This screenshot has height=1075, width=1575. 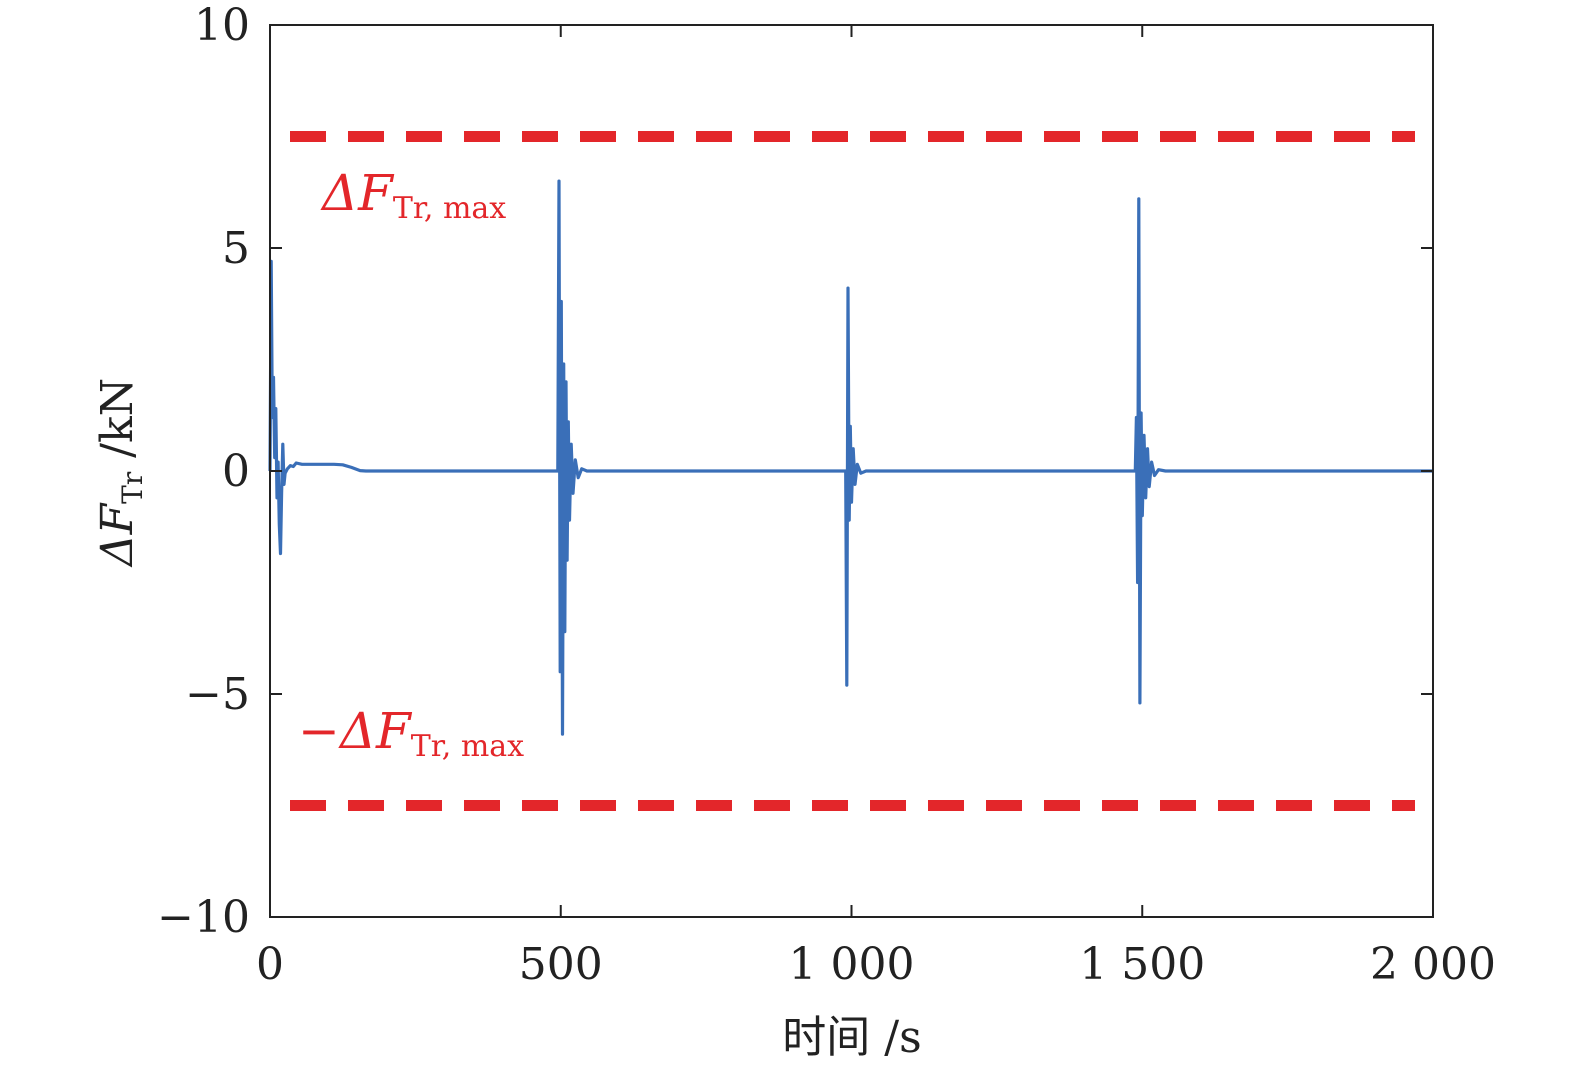 I want to click on x-axis-title: 时间 /s, so click(x=851, y=1037).